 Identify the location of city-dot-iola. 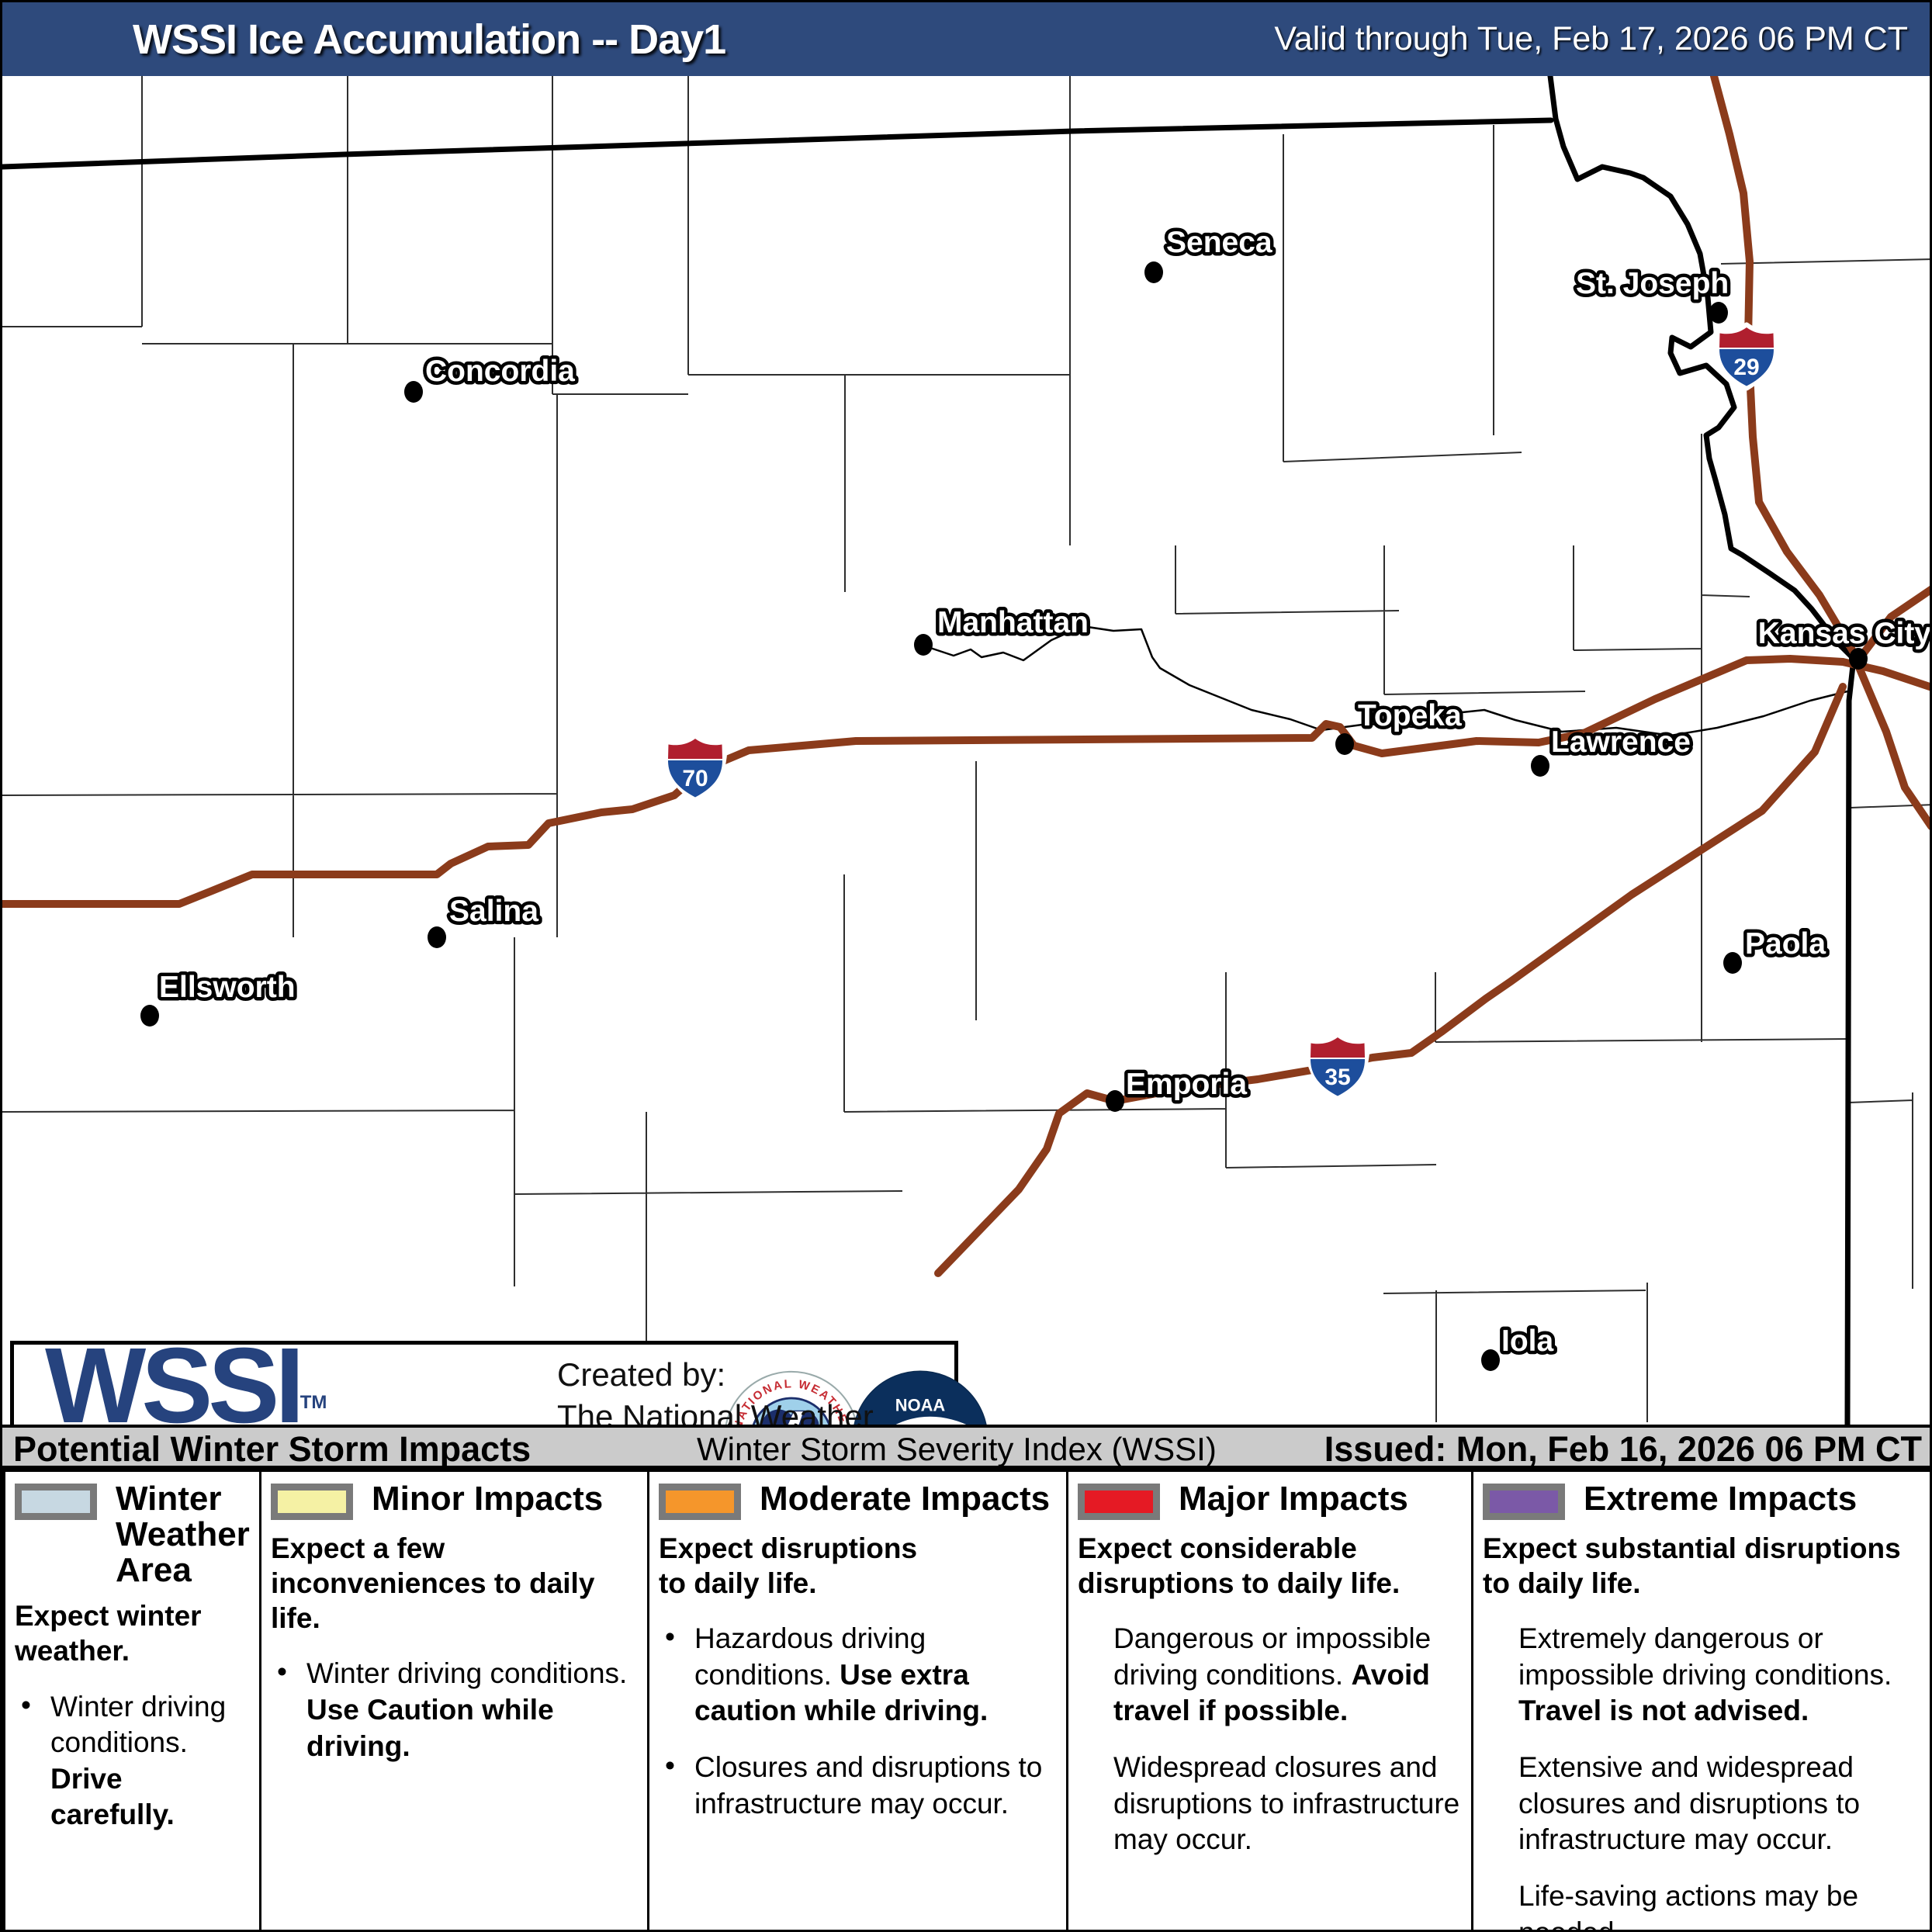
(1490, 1360).